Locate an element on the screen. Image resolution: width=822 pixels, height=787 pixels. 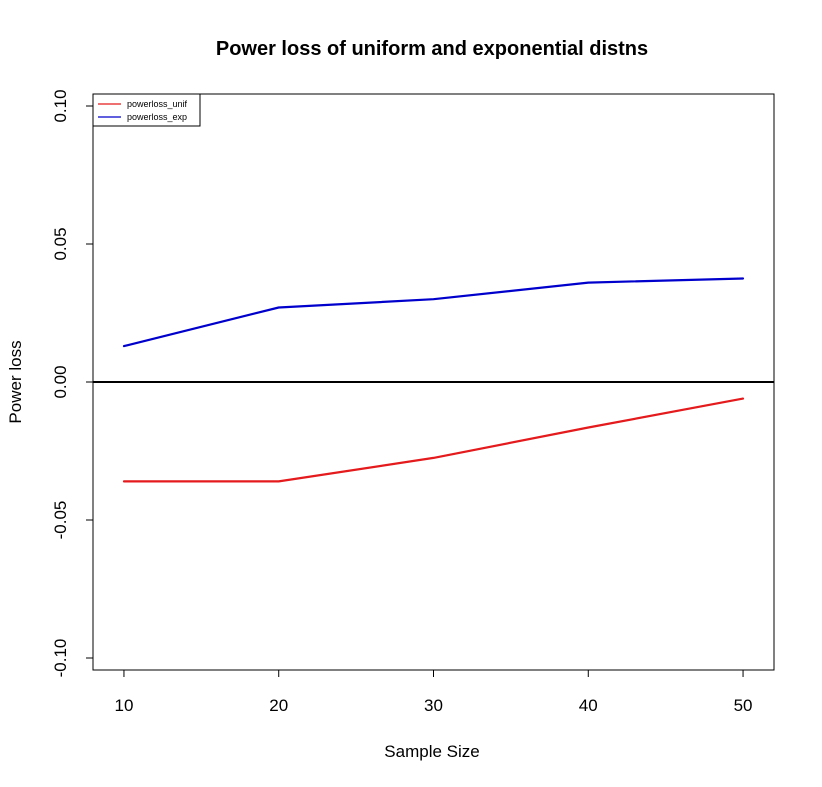
x-tick-label: 20 is located at coordinates (278, 705).